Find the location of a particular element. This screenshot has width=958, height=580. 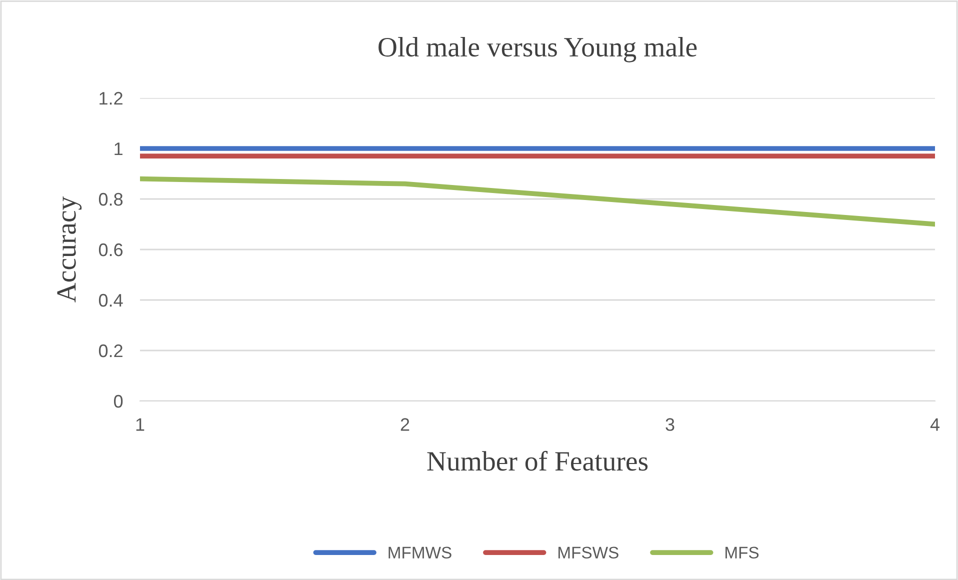

x-tick-label: 2 is located at coordinates (405, 424).